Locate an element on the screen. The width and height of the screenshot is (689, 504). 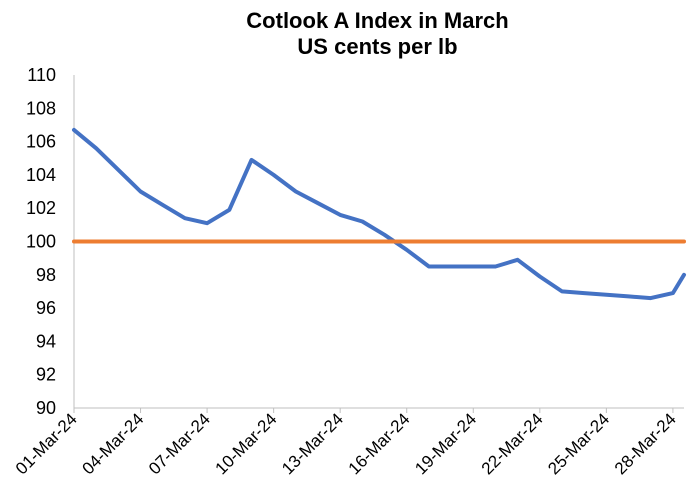
y-tick-label: 92 is located at coordinates (46, 375).